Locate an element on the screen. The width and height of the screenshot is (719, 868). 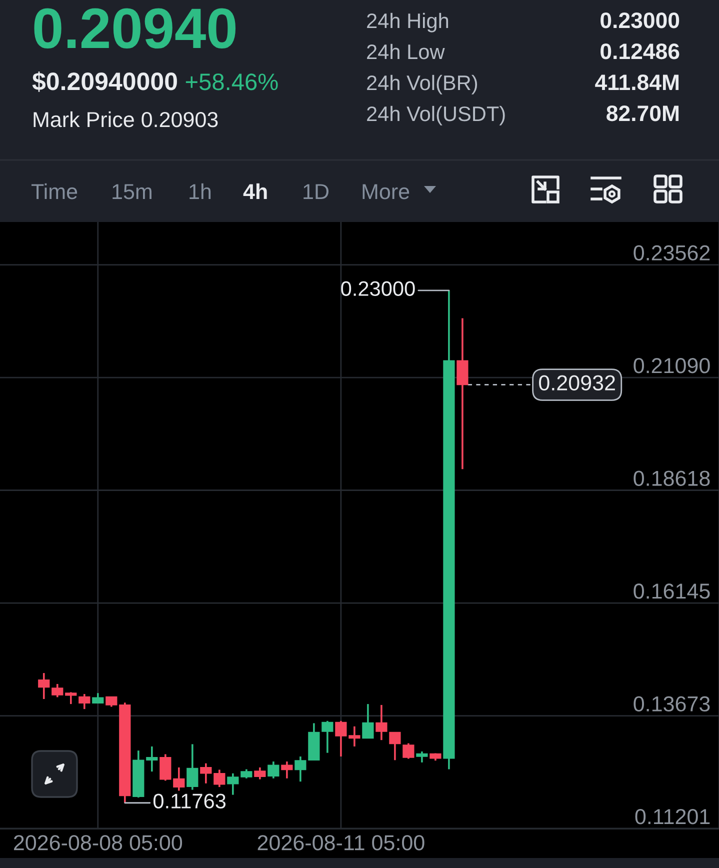
annotation: 0.23000 is located at coordinates (378, 288).